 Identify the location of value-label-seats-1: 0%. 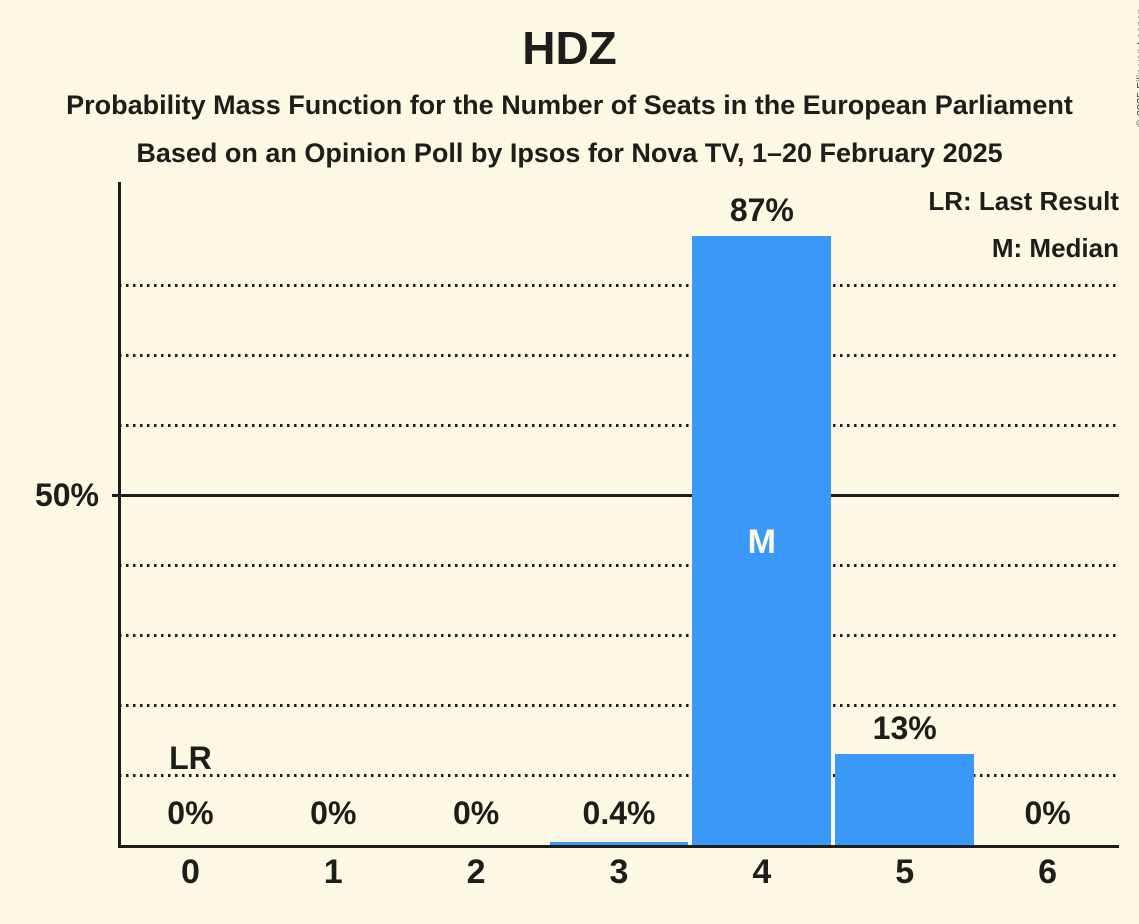
(333, 813).